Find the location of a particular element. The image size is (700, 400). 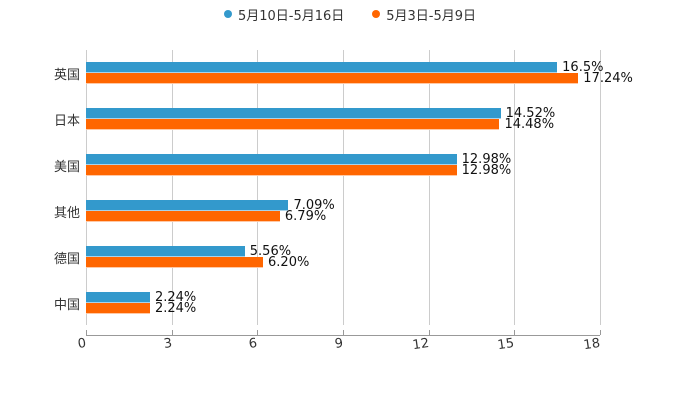

category-label: 德国 is located at coordinates (66, 259).